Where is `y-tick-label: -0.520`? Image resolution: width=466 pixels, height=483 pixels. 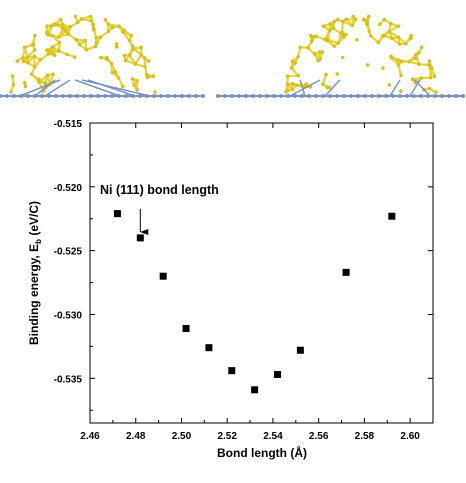
y-tick-label: -0.520 is located at coordinates (68, 188).